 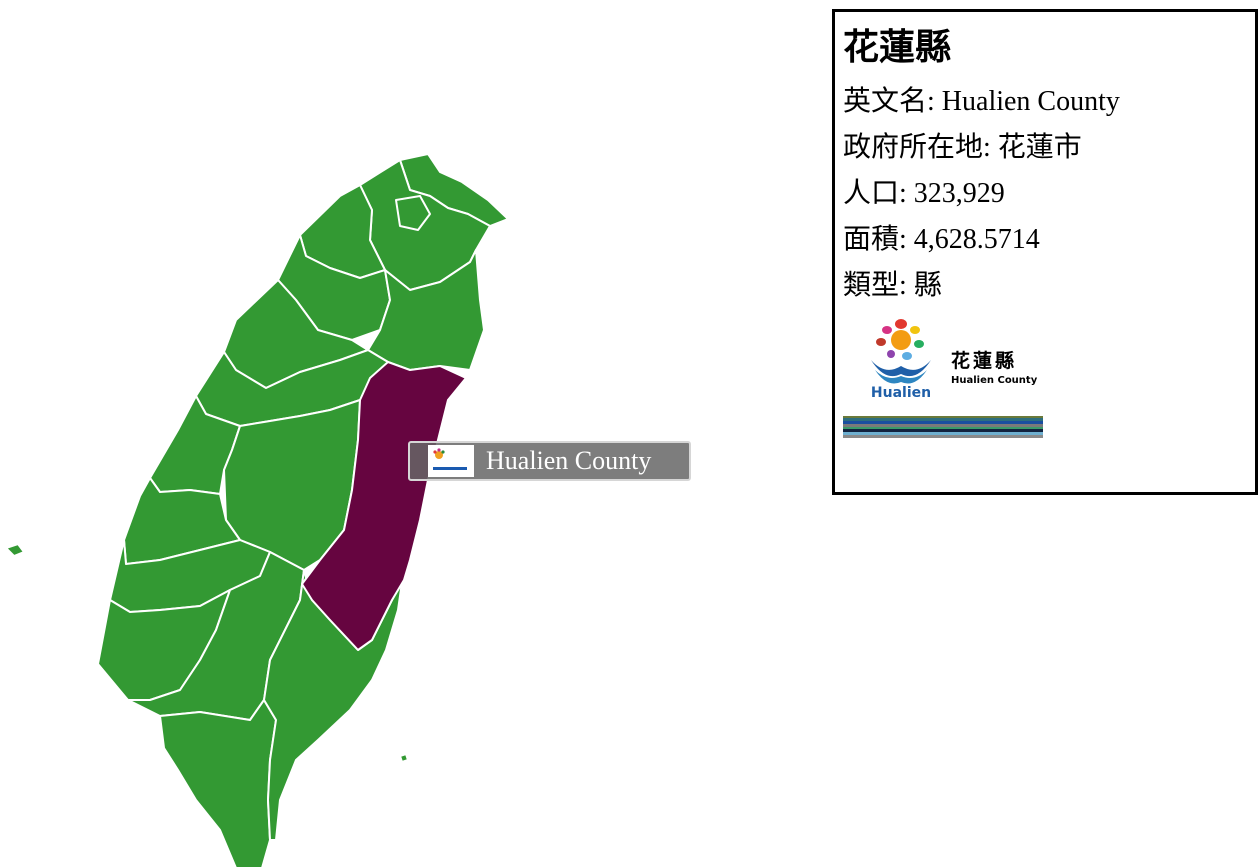 I want to click on island-penghu, so click(x=15, y=550).